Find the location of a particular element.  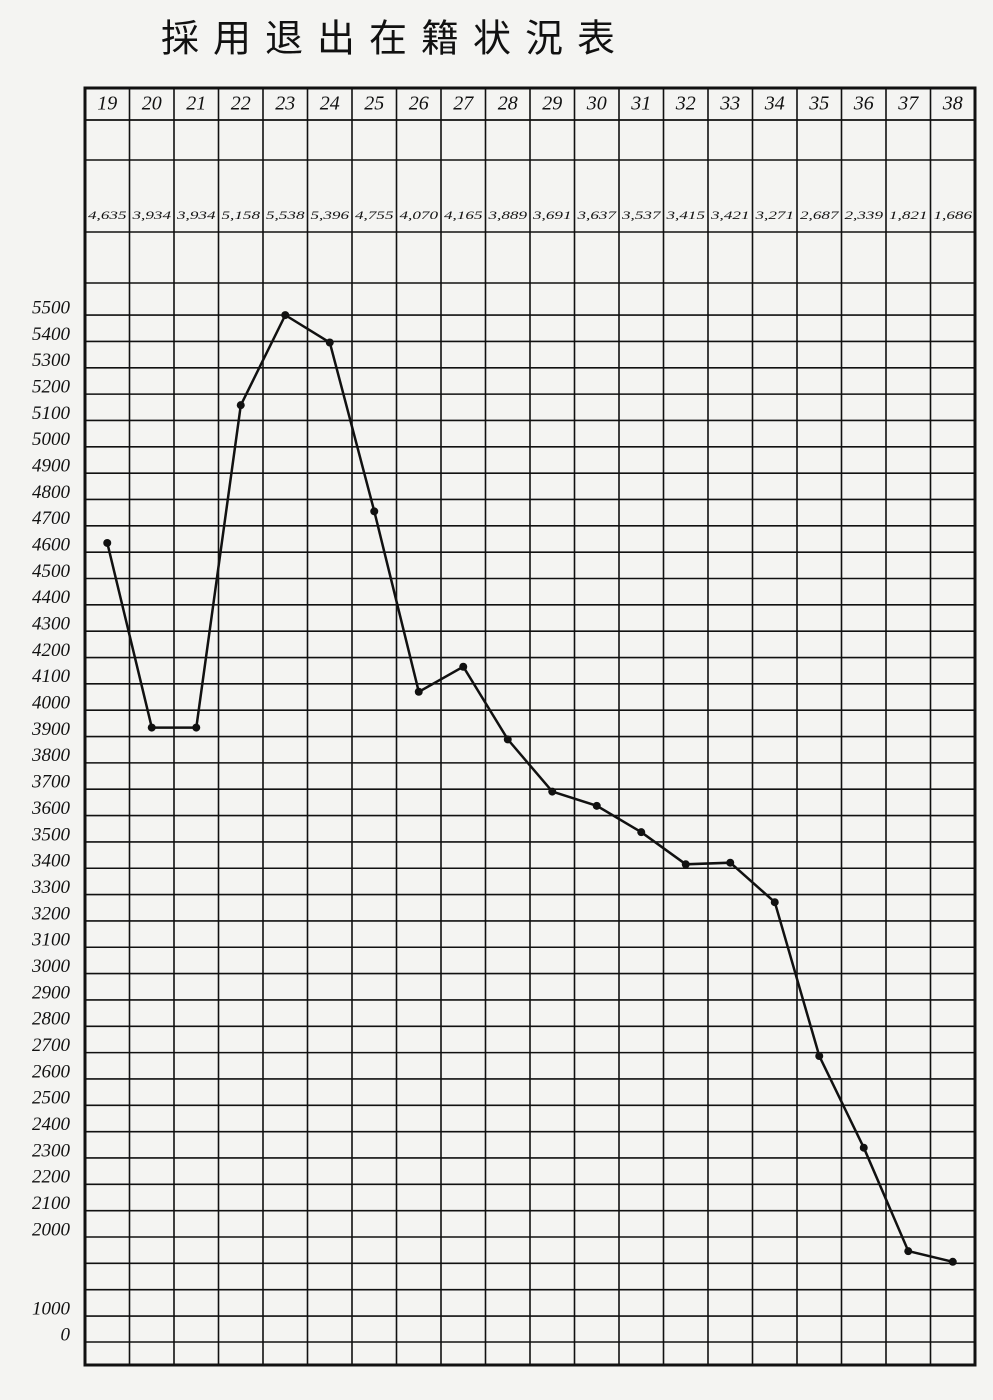

y-tick-label: 5100 is located at coordinates (51, 413).